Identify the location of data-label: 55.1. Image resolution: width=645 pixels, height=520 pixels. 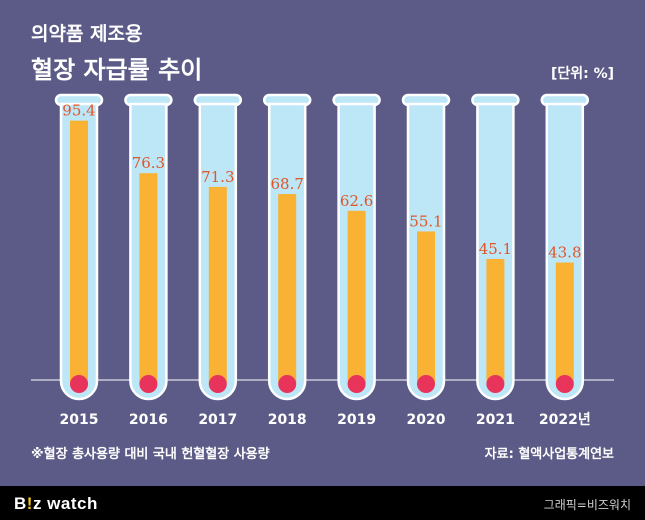
(425, 221).